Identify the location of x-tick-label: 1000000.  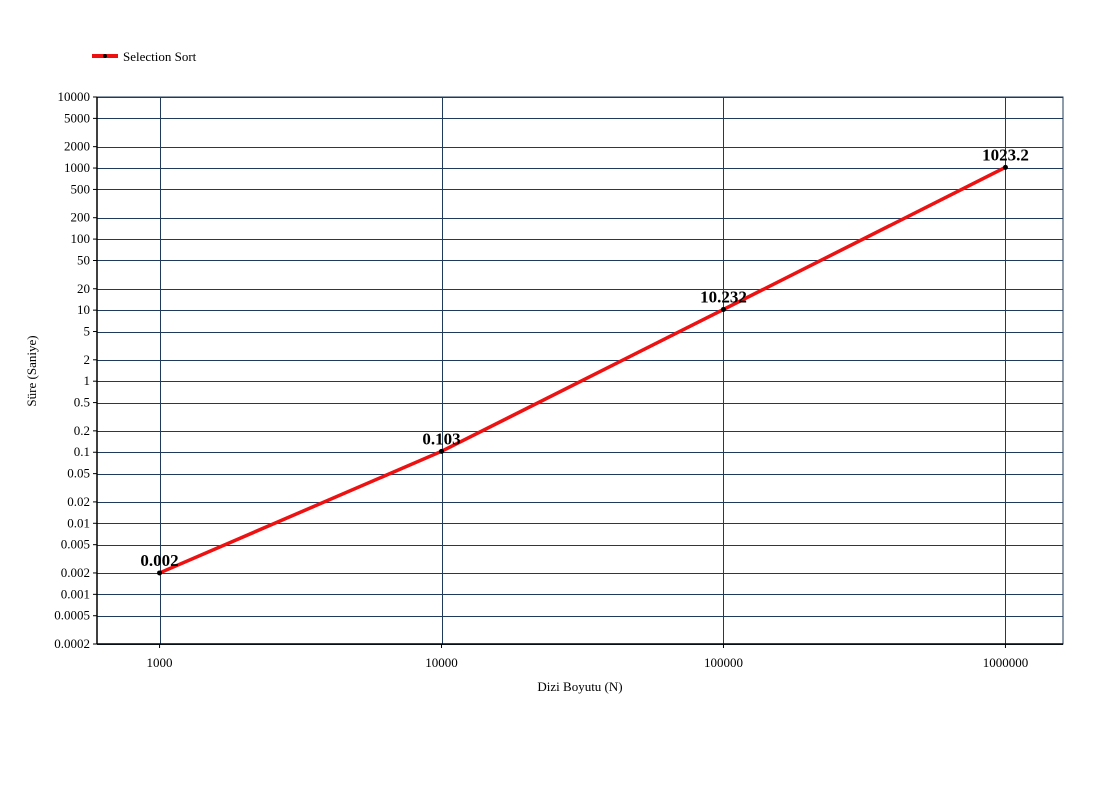
(1006, 662).